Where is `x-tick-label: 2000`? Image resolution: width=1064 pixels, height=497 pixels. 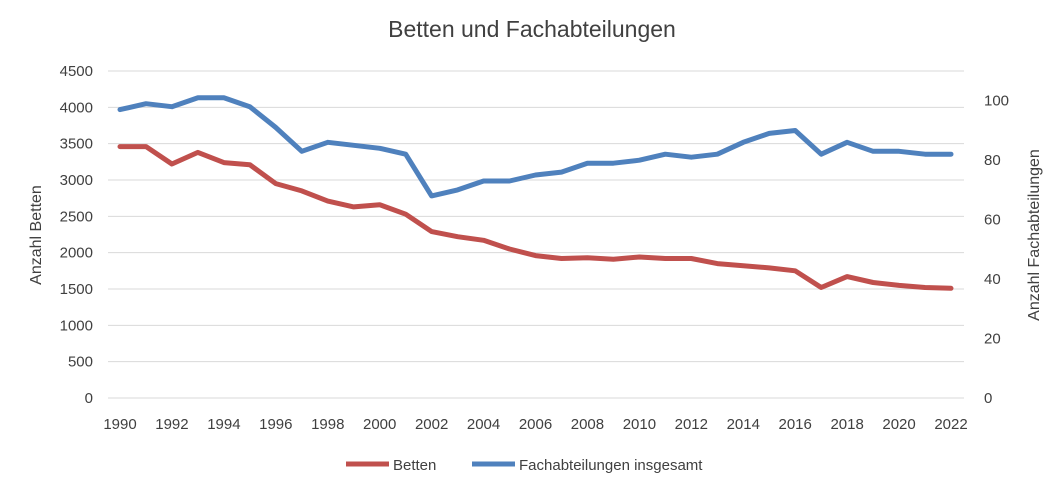
x-tick-label: 2000 is located at coordinates (379, 424).